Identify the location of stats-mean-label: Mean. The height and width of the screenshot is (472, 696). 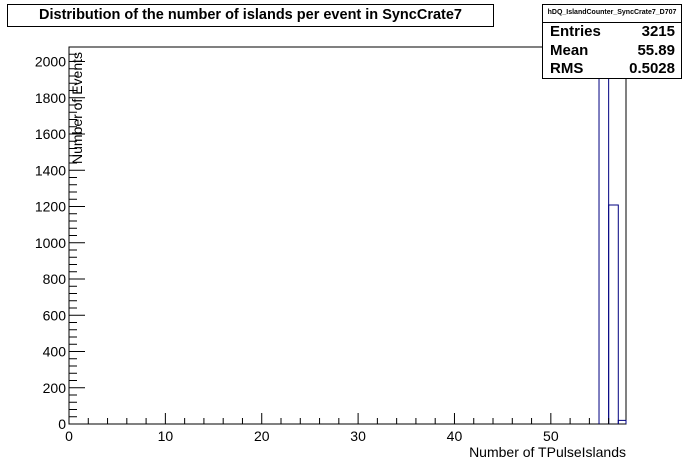
(569, 50).